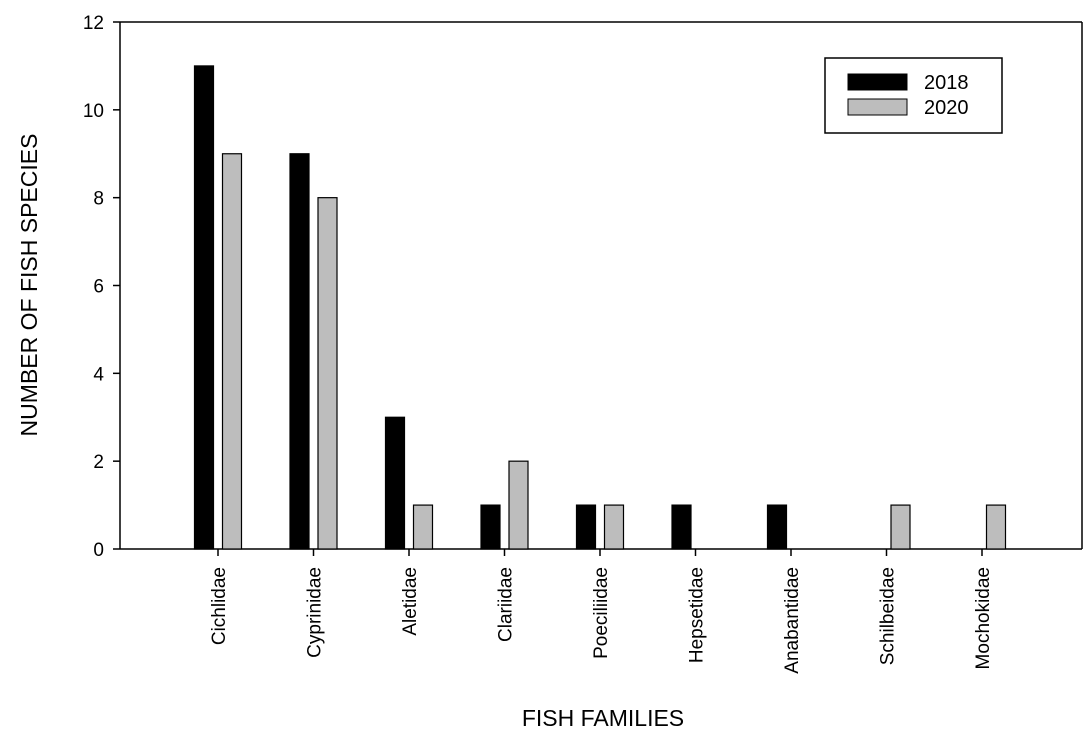 The image size is (1084, 729). Describe the element at coordinates (98, 374) in the screenshot. I see `y-tick-label: 4` at that location.